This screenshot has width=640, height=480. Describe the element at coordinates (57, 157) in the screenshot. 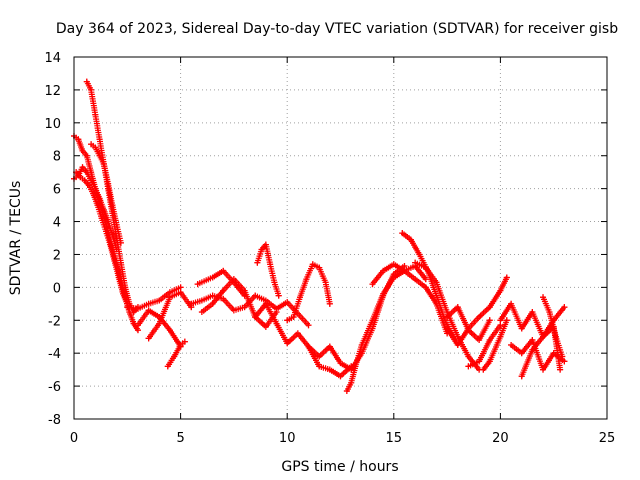

I see `y-tick-label: 8` at that location.